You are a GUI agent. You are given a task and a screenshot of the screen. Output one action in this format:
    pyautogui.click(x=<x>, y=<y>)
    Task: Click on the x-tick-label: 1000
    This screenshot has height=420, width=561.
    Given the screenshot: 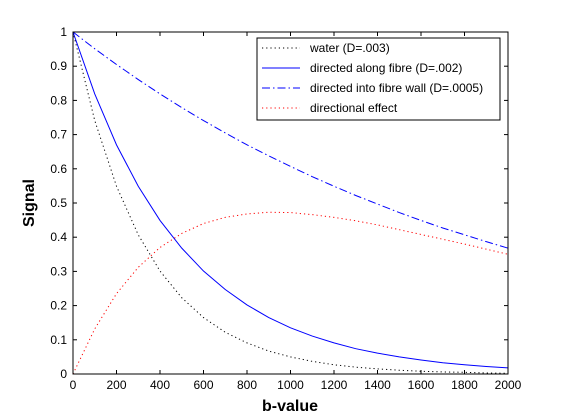 What is the action you would take?
    pyautogui.click(x=290, y=385)
    